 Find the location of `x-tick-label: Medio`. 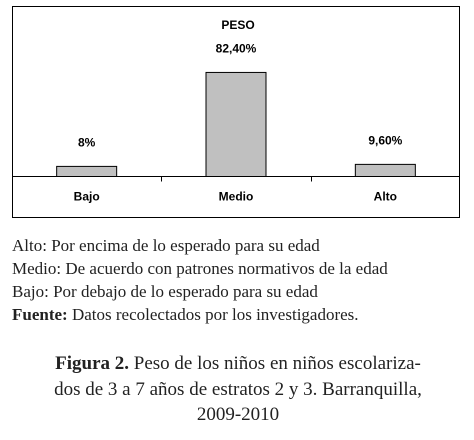

x-tick-label: Medio is located at coordinates (236, 197).